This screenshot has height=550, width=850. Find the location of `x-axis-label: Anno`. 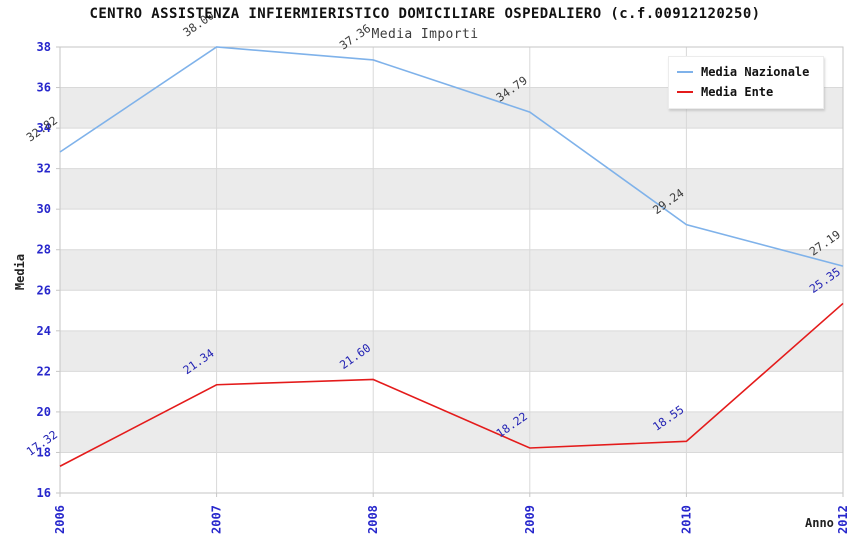

x-axis-label: Anno is located at coordinates (819, 523).